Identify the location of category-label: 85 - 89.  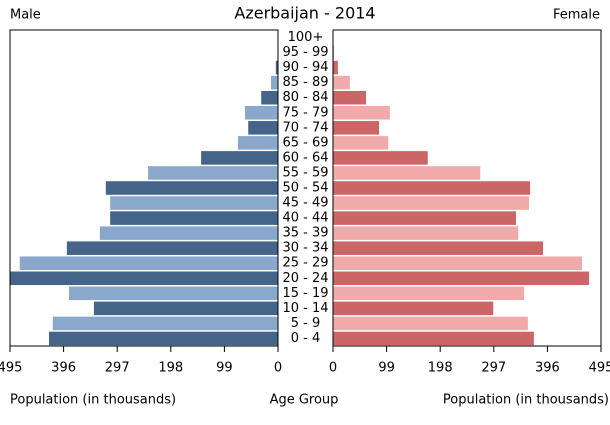
(305, 82).